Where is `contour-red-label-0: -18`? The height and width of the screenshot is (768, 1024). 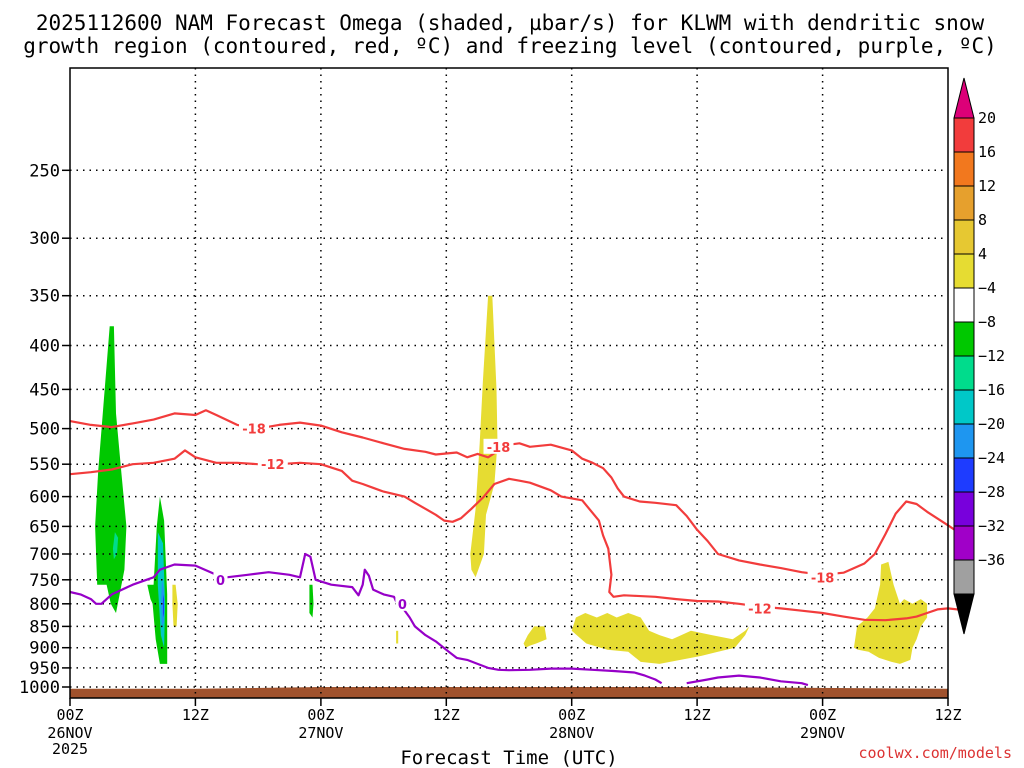
contour-red-label-0: -18 is located at coordinates (254, 430).